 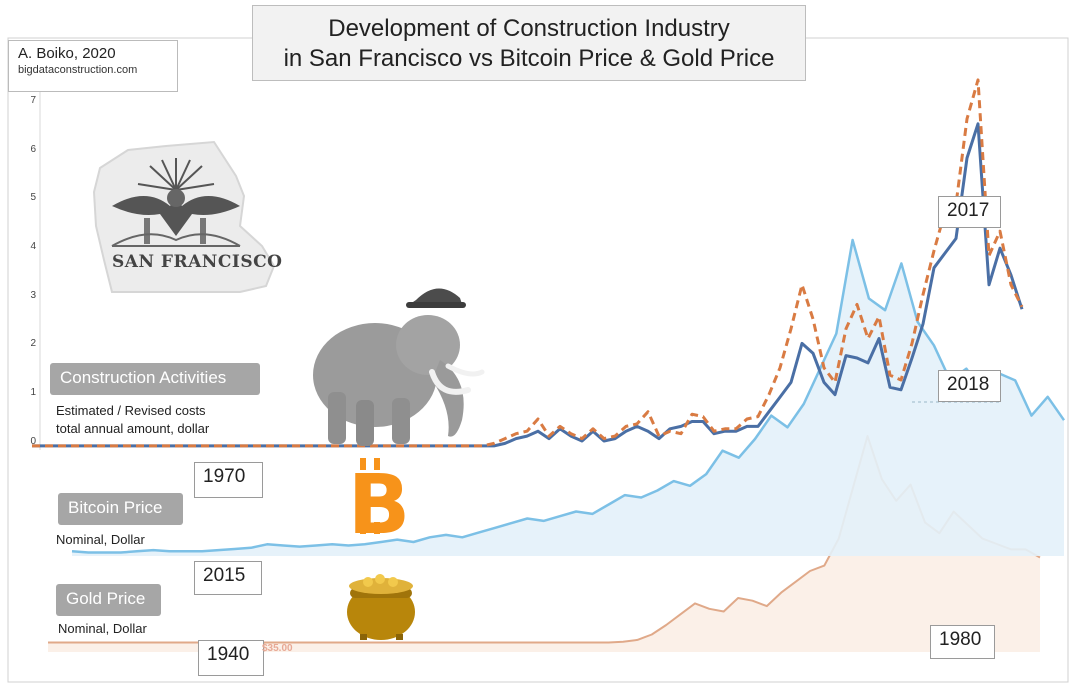 I want to click on san-francisco-logo, so click(x=184, y=216).